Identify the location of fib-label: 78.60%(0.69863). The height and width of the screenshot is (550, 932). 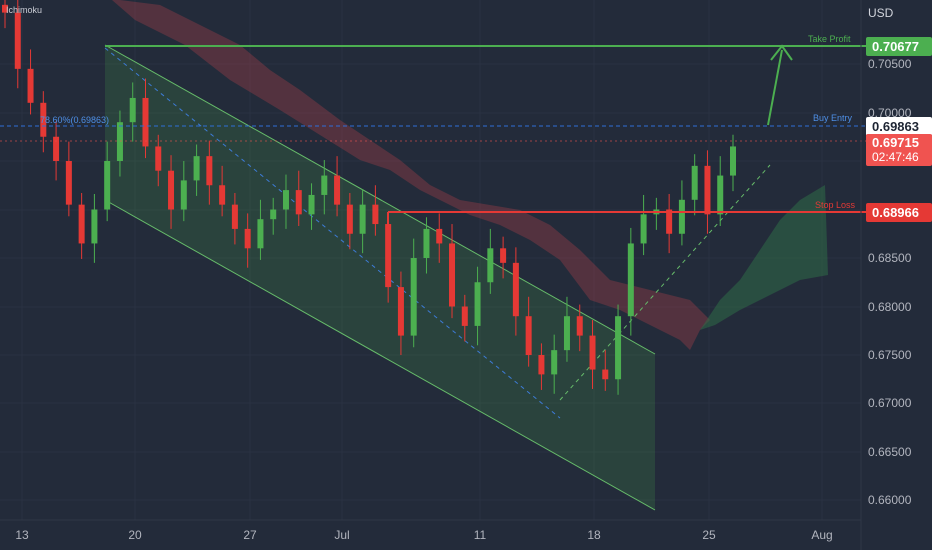
(75, 120).